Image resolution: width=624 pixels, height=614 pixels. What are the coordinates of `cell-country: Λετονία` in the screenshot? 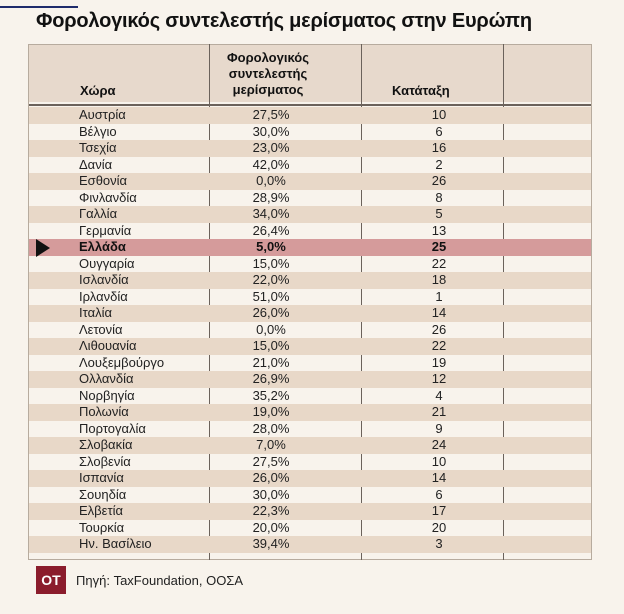 It's located at (101, 329).